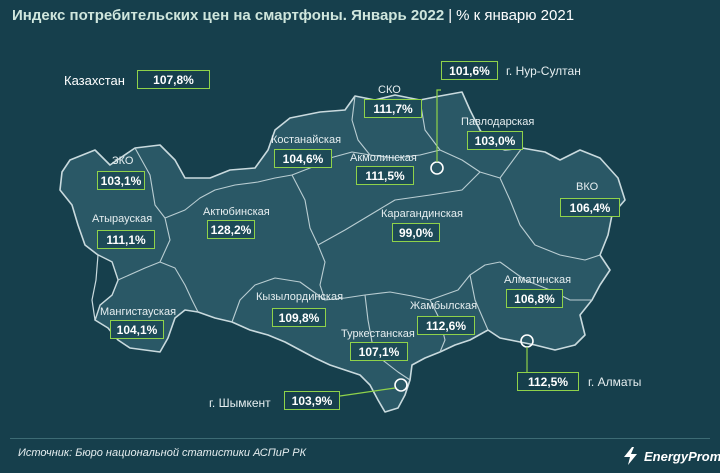 The height and width of the screenshot is (473, 720). I want to click on region-name-atyrau: Атырауская, so click(122, 219).